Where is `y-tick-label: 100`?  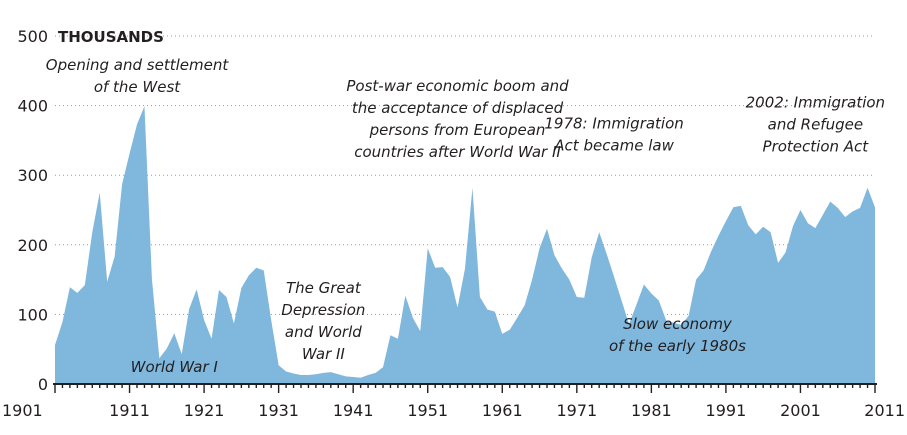 y-tick-label: 100 is located at coordinates (32, 314).